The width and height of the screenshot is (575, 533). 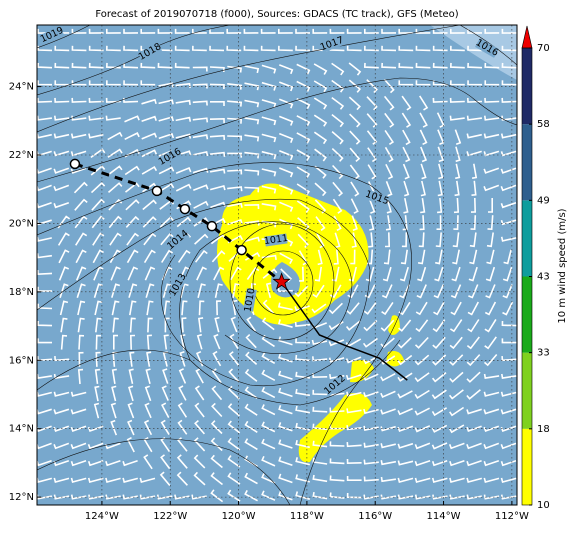 I want to click on isobar-label: 1010, so click(x=249, y=300).